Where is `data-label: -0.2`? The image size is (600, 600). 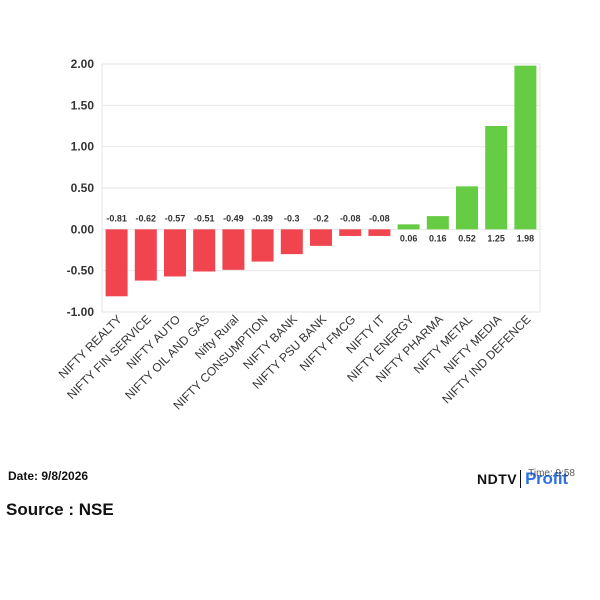 data-label: -0.2 is located at coordinates (321, 218).